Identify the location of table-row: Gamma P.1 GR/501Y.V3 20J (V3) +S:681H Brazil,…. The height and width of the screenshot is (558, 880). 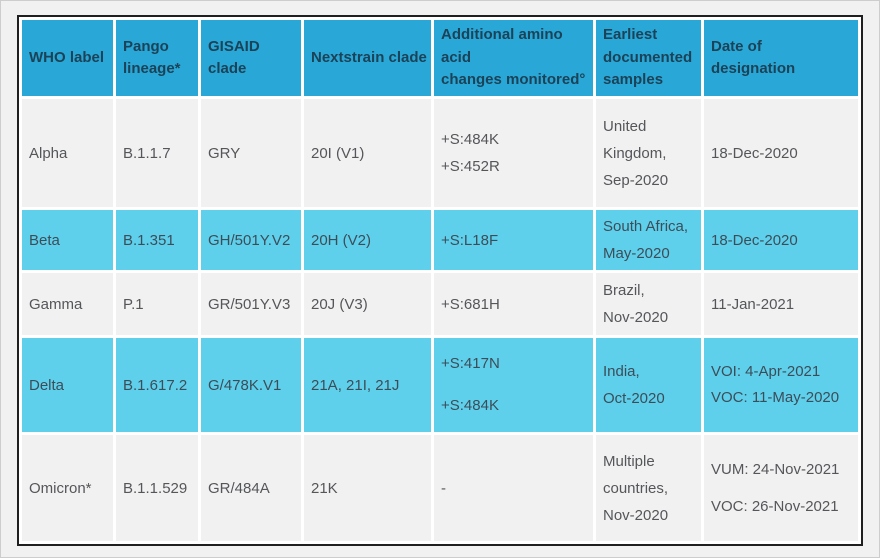
(440, 304).